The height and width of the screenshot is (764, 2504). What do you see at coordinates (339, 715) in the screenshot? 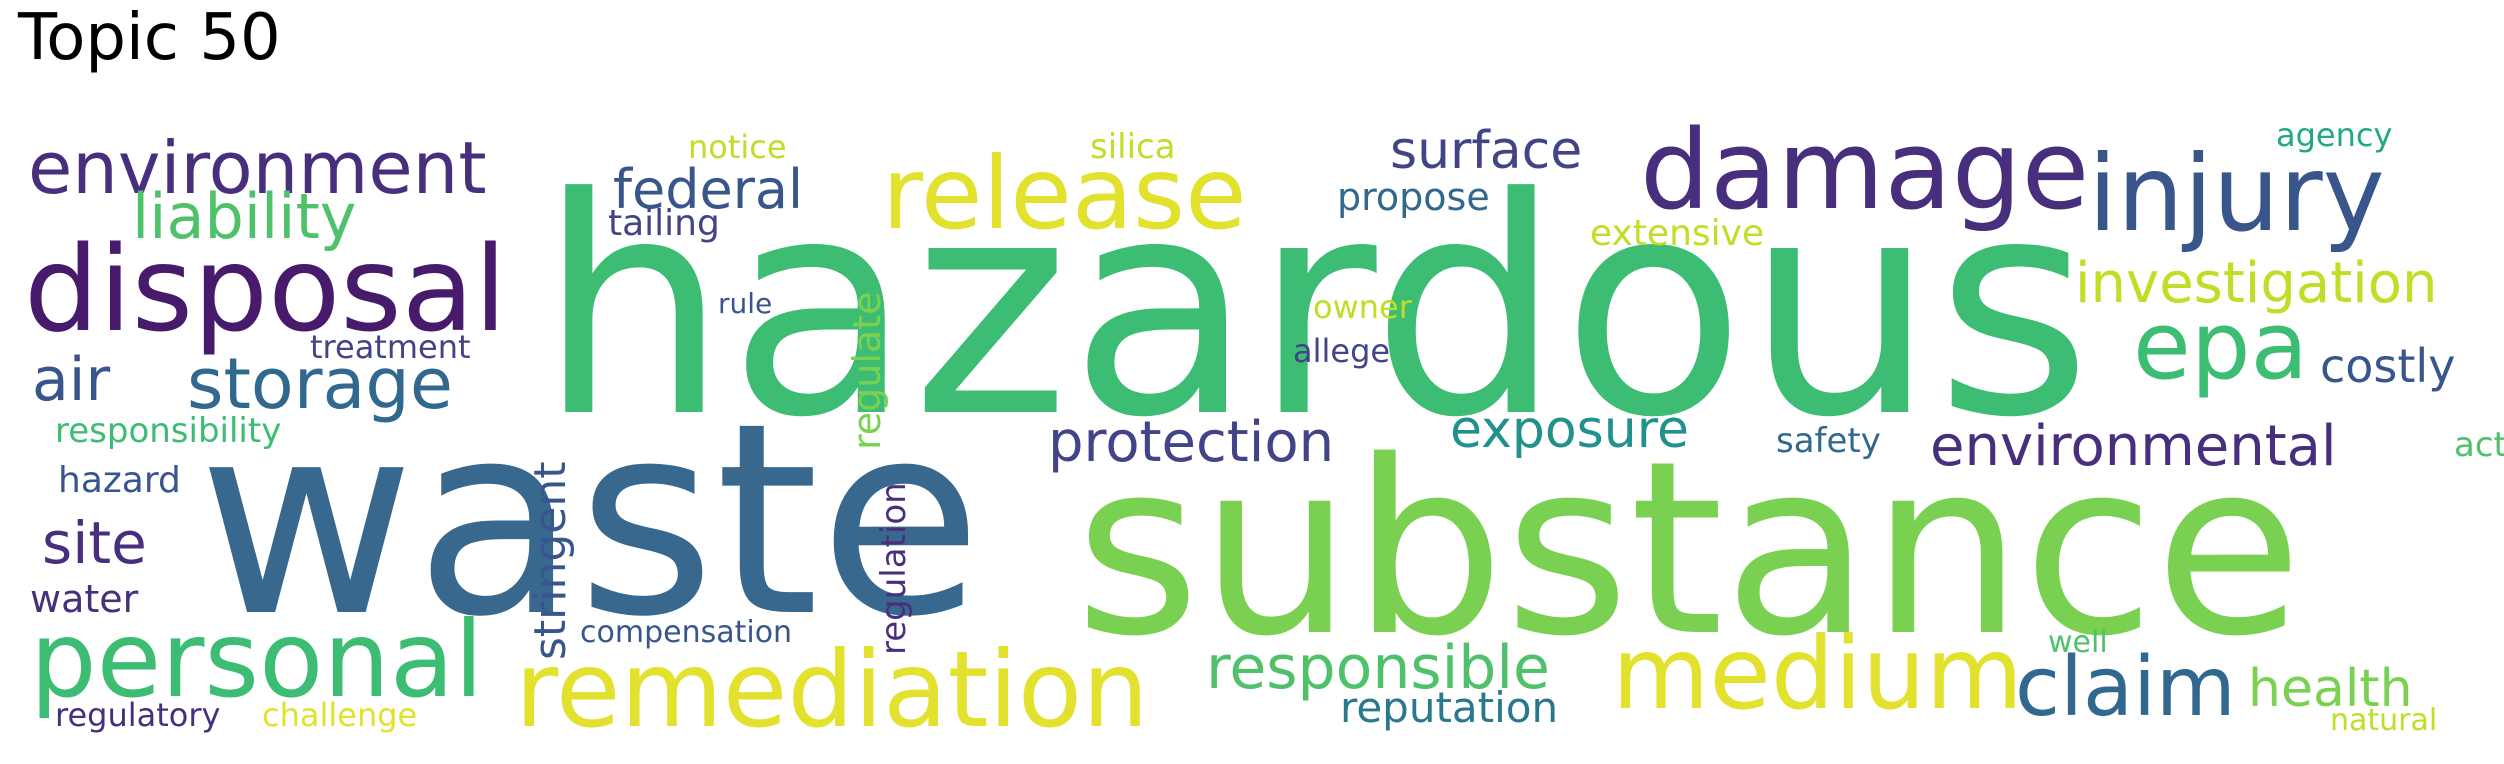
I see `word-challenge: challenge` at bounding box center [339, 715].